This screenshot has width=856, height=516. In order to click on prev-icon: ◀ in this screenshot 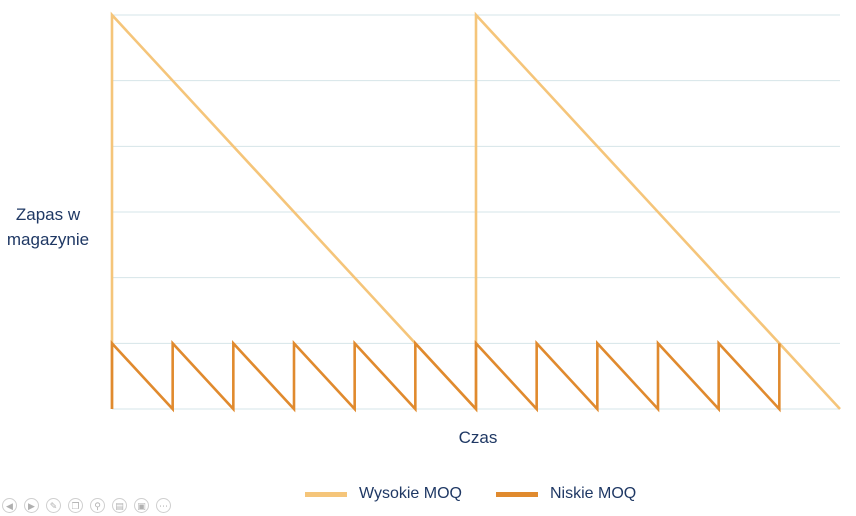, I will do `click(9, 505)`.